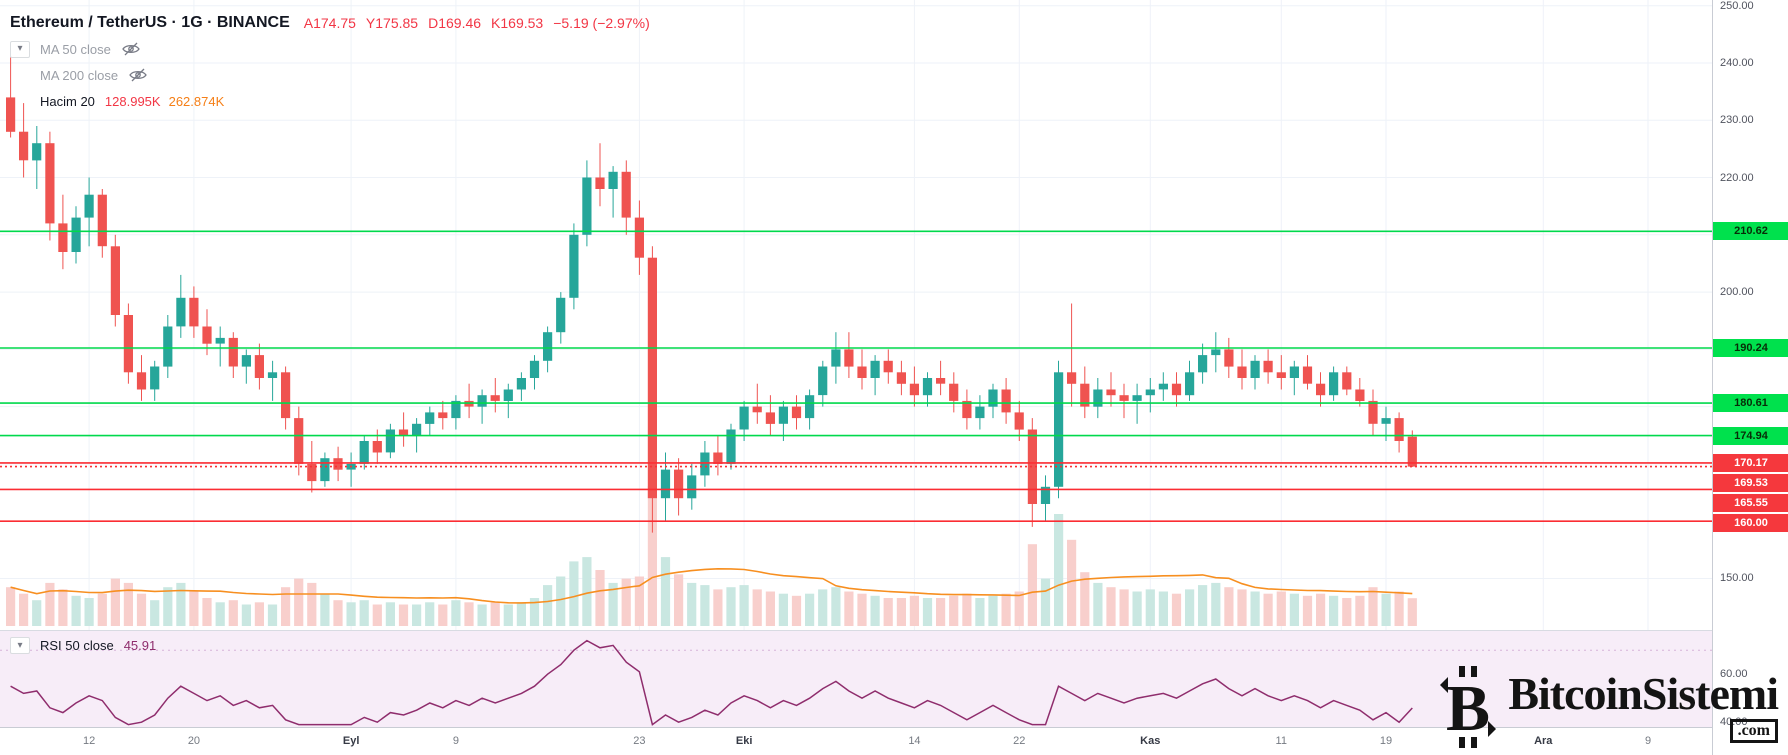 The height and width of the screenshot is (755, 1788). What do you see at coordinates (1605, 707) in the screenshot?
I see `bitcoinsistemi-watermark: B BitcoinSistemi .com` at bounding box center [1605, 707].